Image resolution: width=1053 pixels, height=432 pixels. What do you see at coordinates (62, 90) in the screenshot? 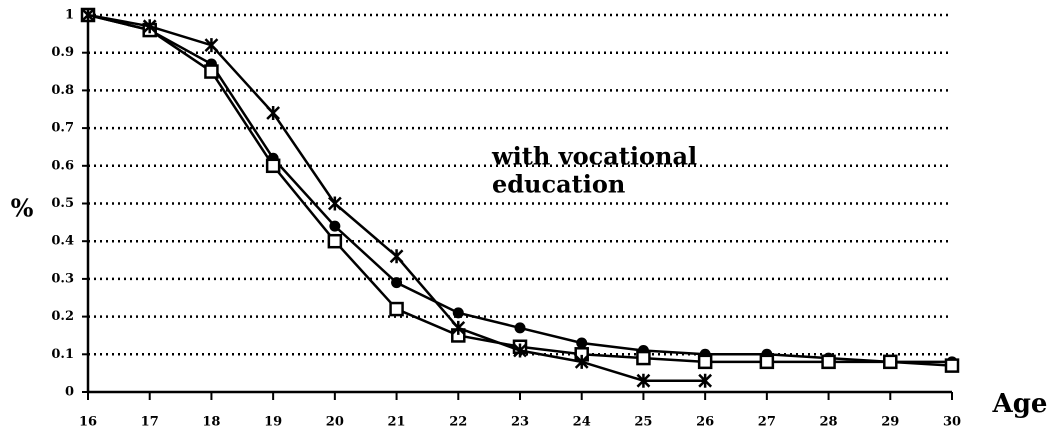
I see `y-tick-label: 0.8` at bounding box center [62, 90].